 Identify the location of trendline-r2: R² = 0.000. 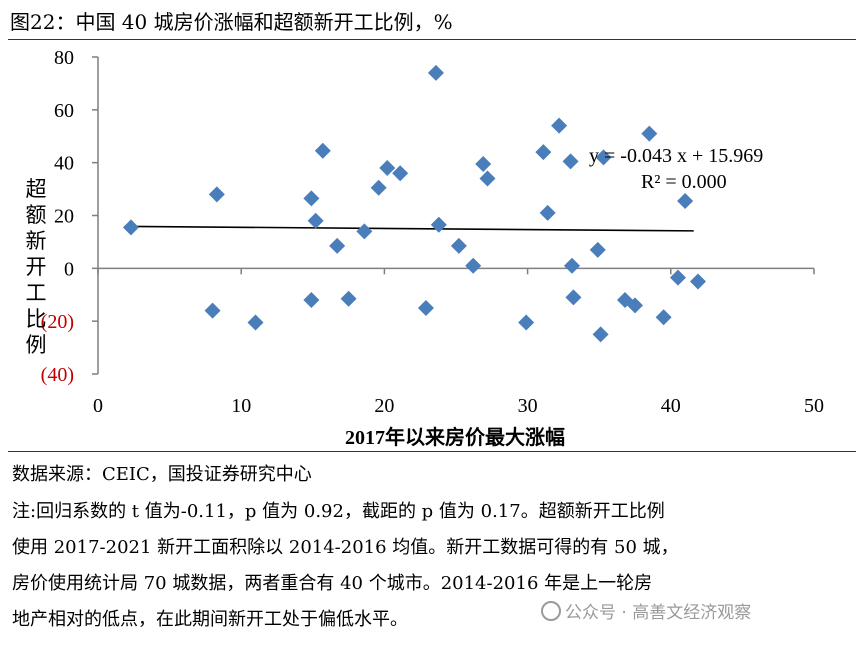
(684, 182).